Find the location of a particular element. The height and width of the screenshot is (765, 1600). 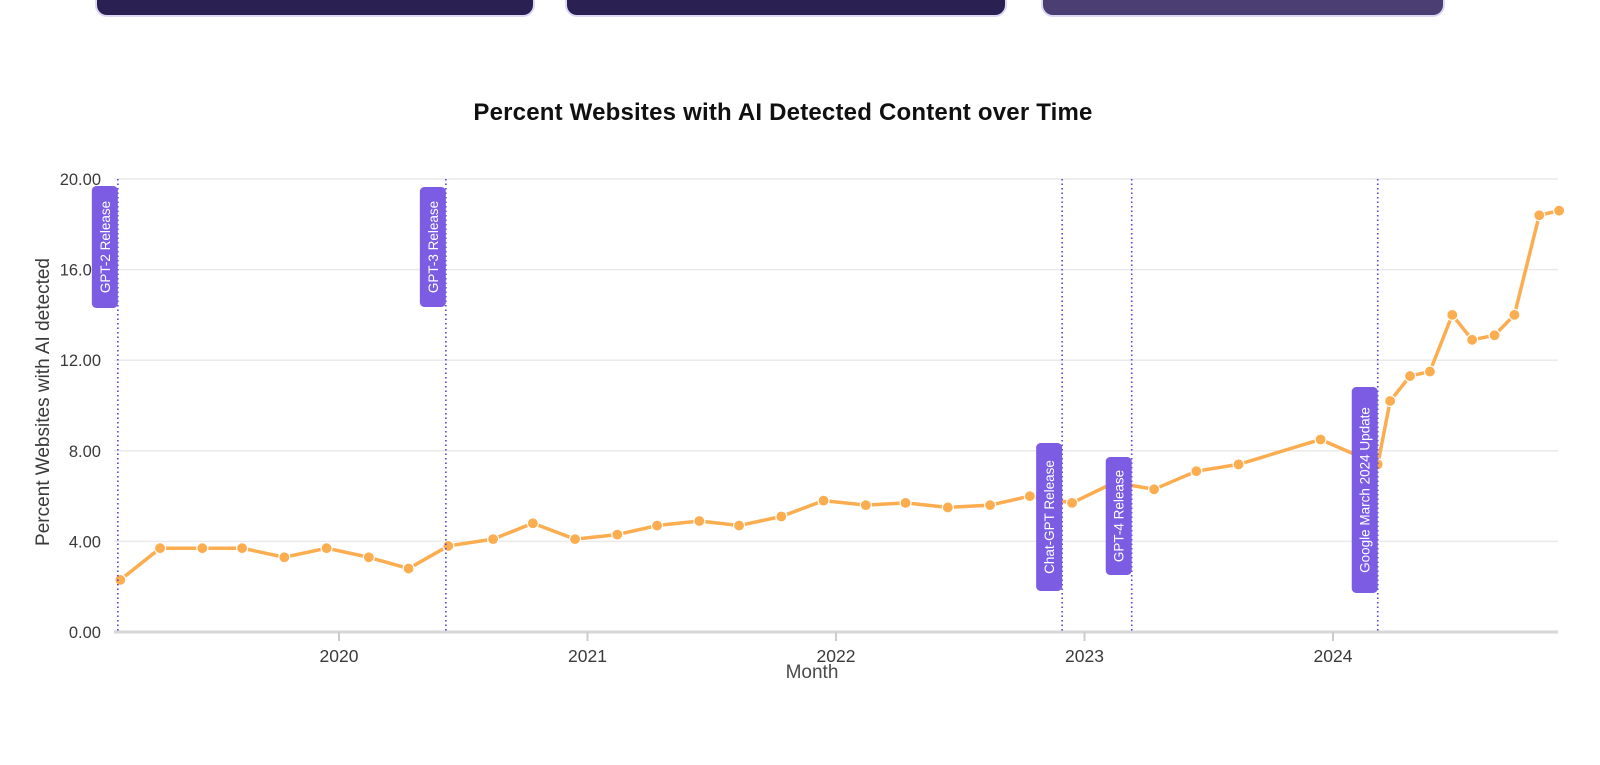

y-tick-label: 16.00 is located at coordinates (80, 271).